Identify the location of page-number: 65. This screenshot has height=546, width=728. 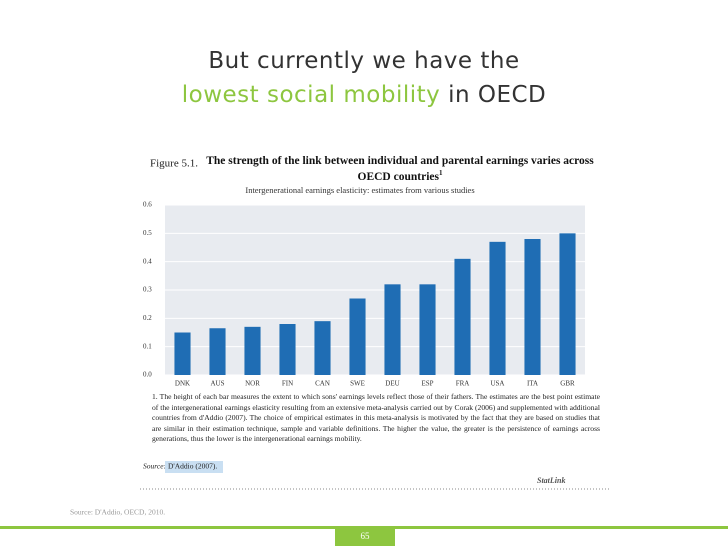
(366, 536).